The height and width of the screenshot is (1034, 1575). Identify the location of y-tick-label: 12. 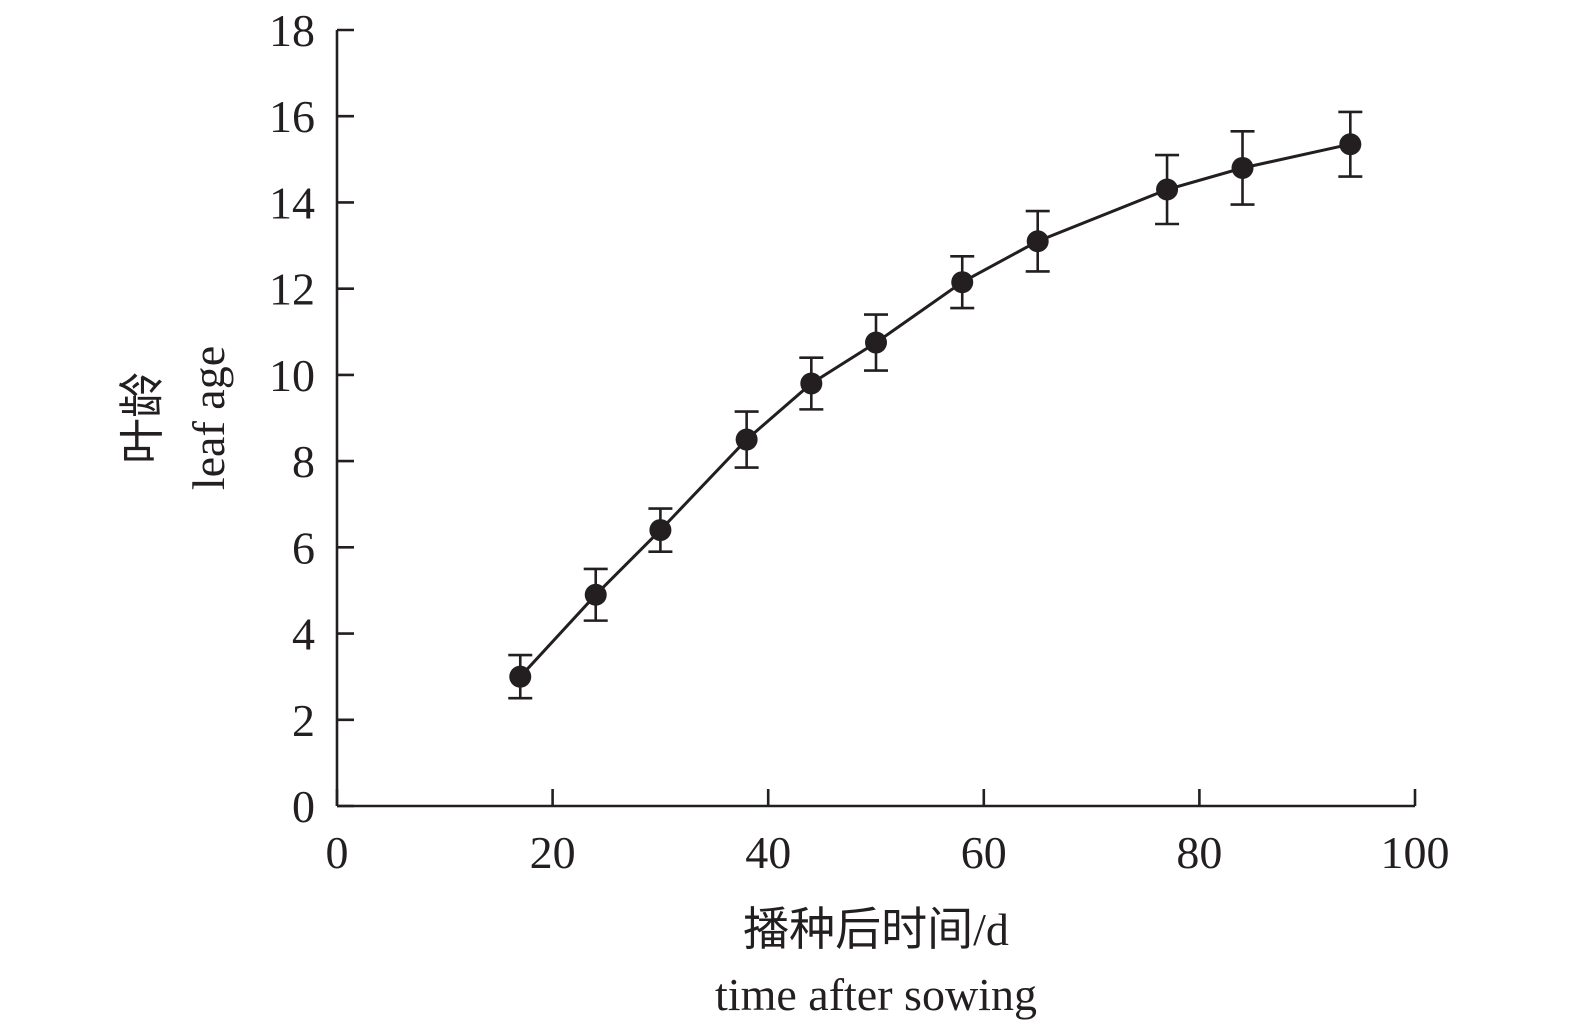
(292, 289).